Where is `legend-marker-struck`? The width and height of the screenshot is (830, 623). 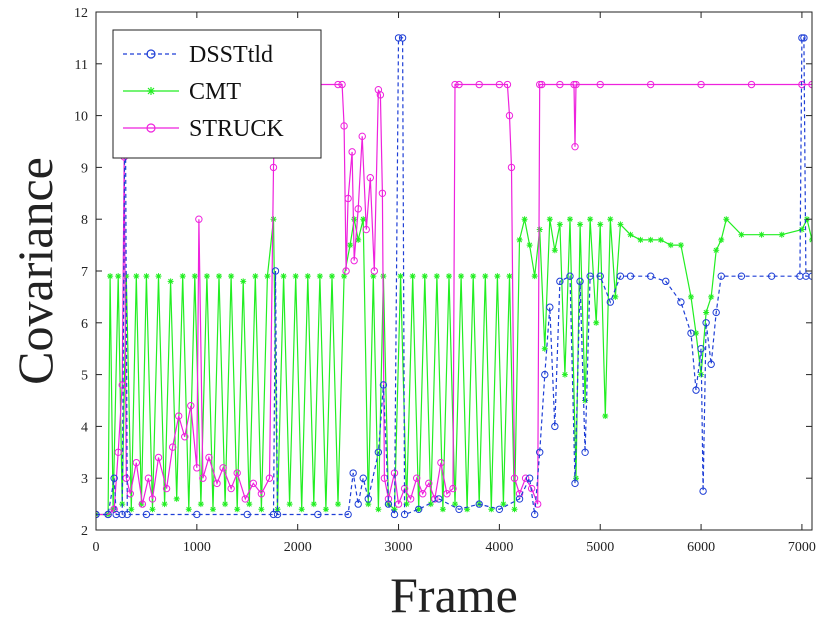 legend-marker-struck is located at coordinates (151, 128).